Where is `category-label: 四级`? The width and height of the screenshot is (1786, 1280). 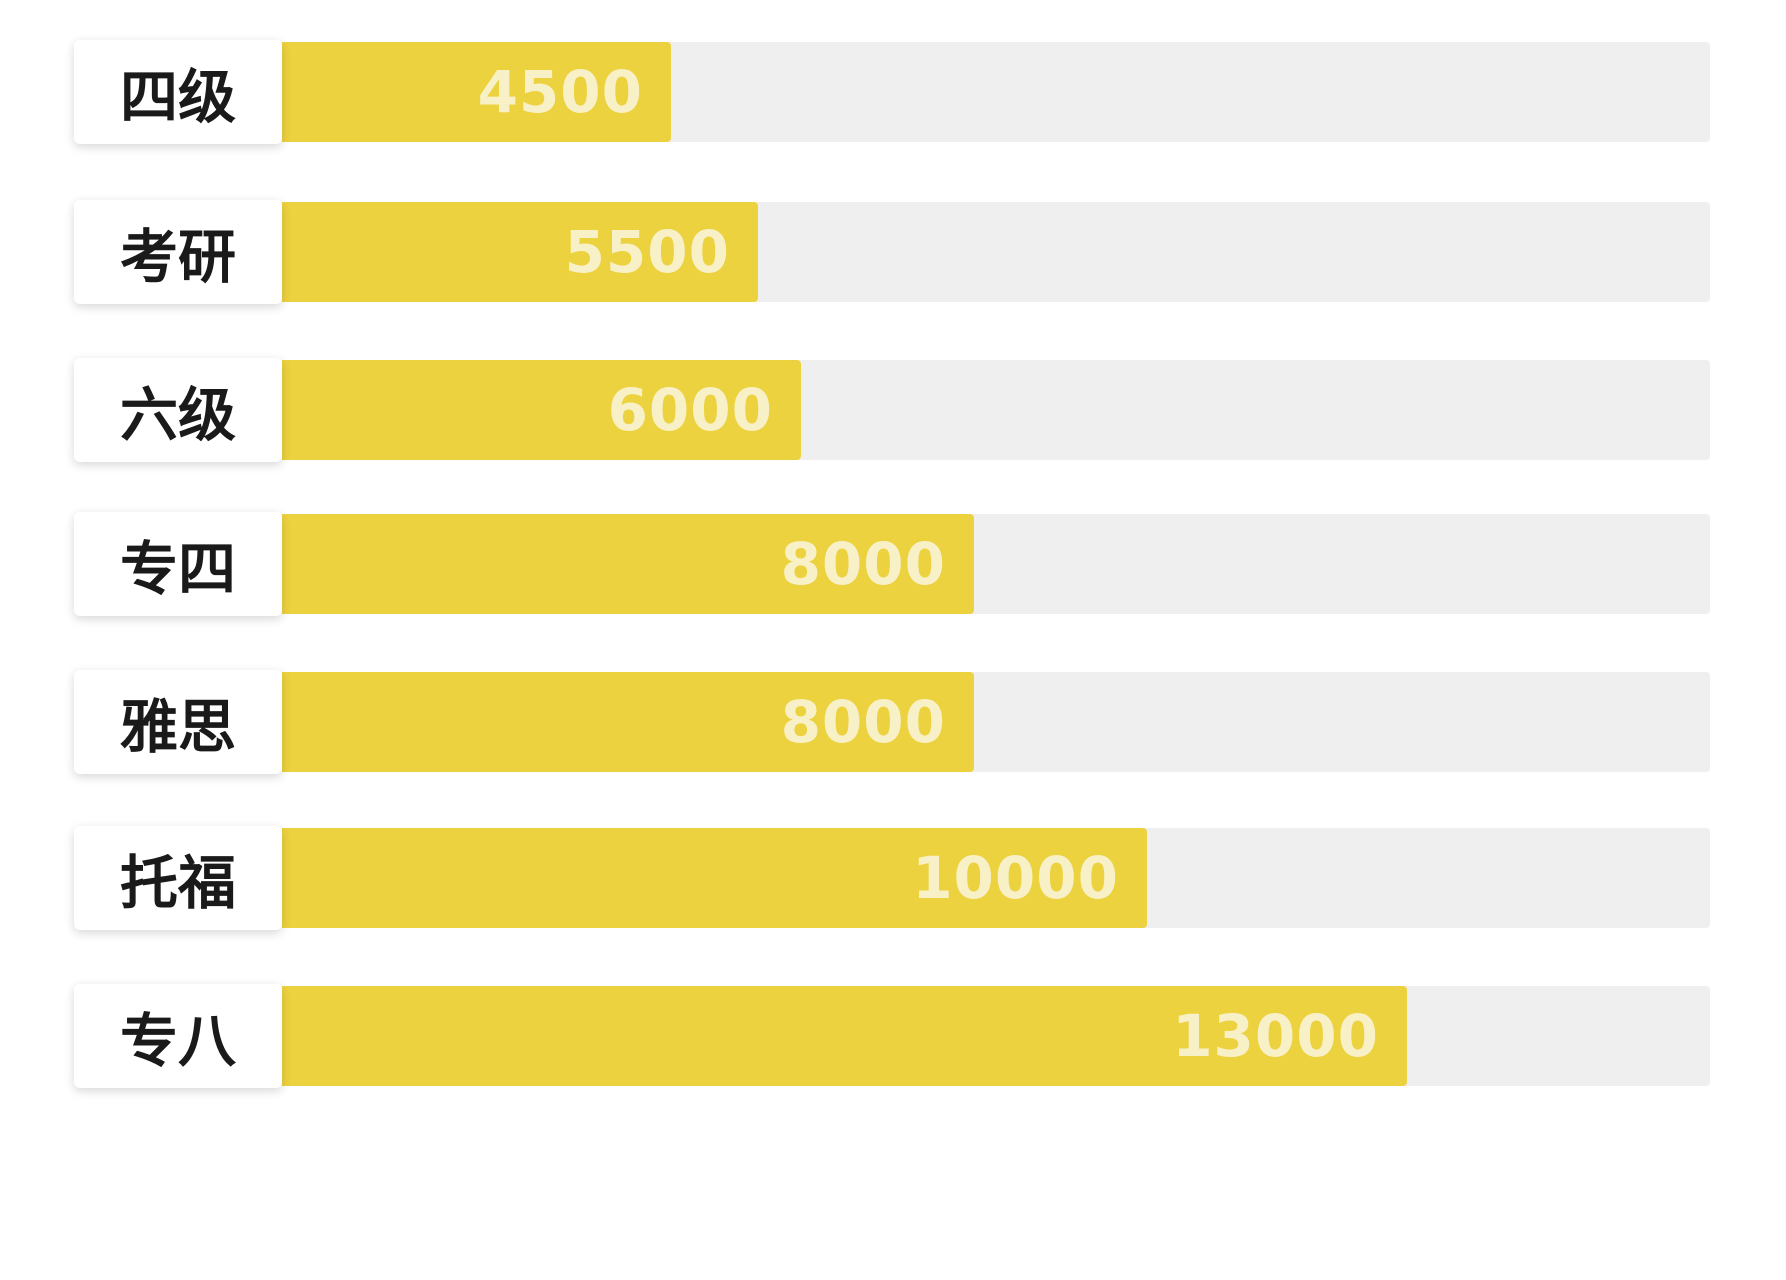 category-label: 四级 is located at coordinates (178, 92).